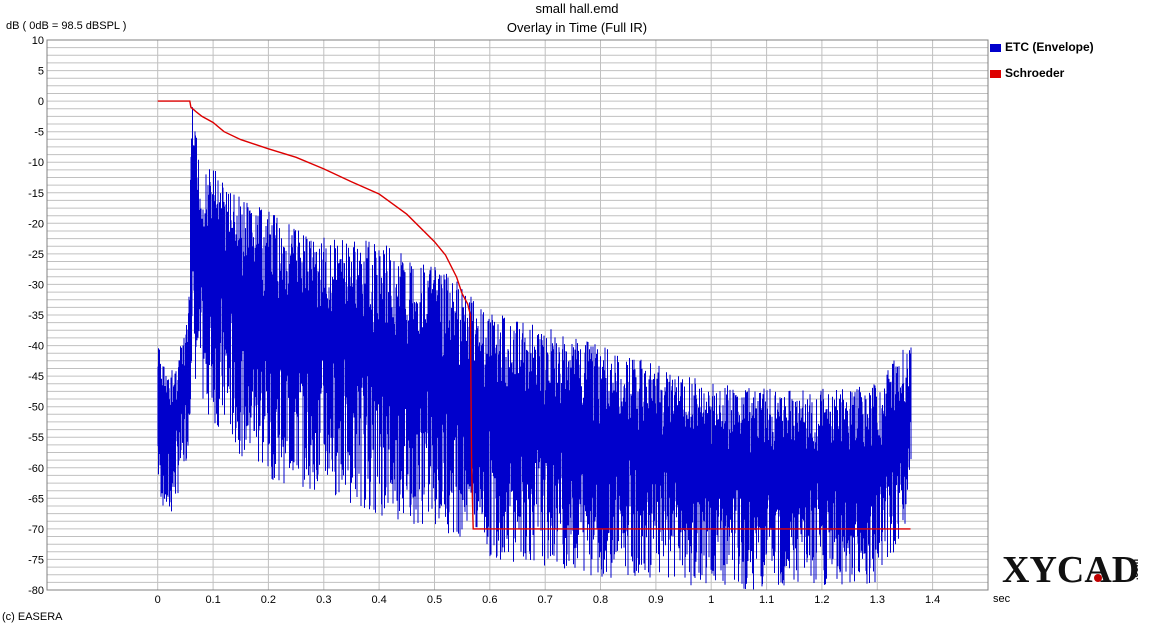 This screenshot has width=1154, height=627. What do you see at coordinates (434, 600) in the screenshot?
I see `x-tick-label: 0.5` at bounding box center [434, 600].